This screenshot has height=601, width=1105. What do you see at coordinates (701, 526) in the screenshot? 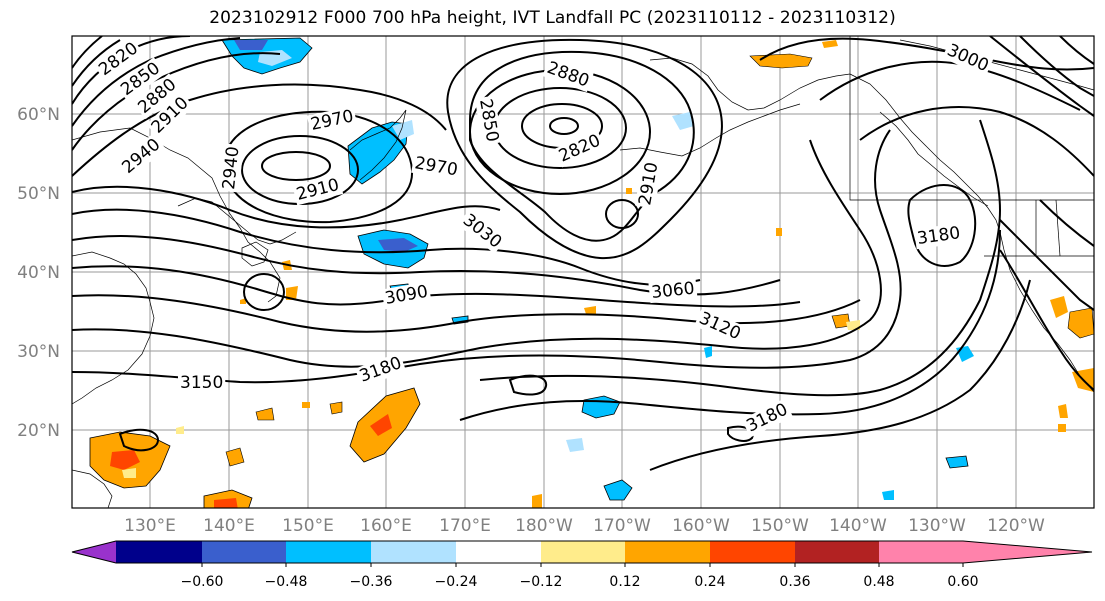
I see `lon-label: 160°W` at bounding box center [701, 526].